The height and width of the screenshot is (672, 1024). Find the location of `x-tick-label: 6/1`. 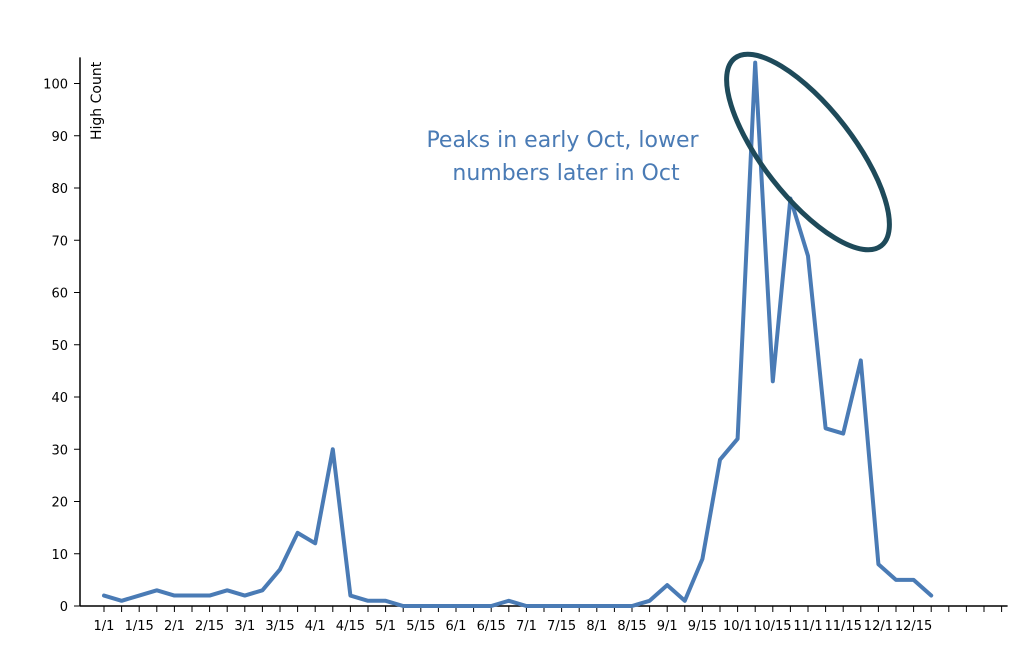

x-tick-label: 6/1 is located at coordinates (456, 626).